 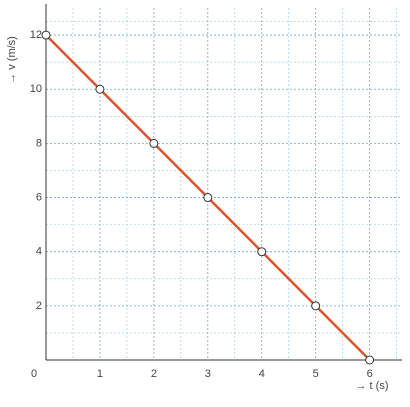 What do you see at coordinates (208, 374) in the screenshot?
I see `x-tick-label: 3` at bounding box center [208, 374].